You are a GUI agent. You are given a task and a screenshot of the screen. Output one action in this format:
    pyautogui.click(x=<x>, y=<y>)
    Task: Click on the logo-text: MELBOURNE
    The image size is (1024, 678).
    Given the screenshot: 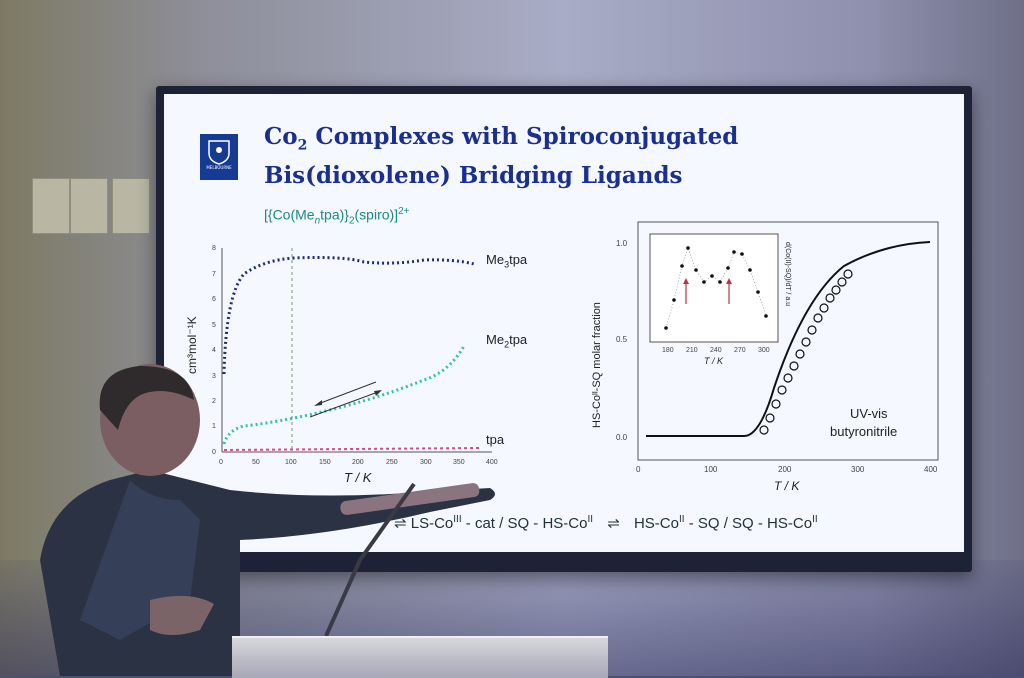 What is the action you would take?
    pyautogui.click(x=219, y=167)
    